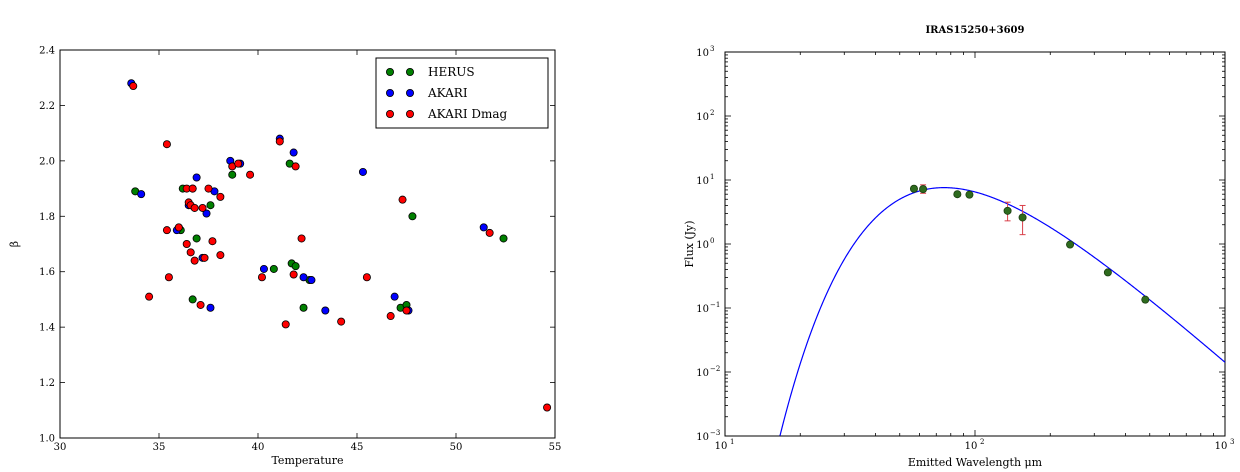  I want to click on y-tick-label: 1.0, so click(47, 439).